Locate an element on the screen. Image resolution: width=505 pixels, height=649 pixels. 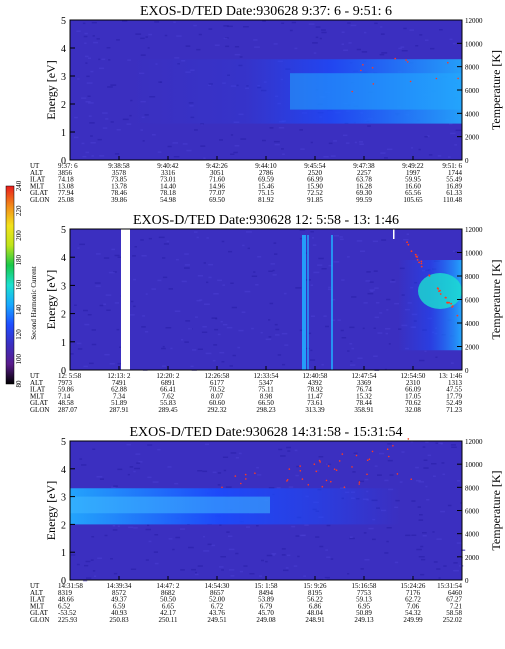
panel-1-ephemeris-cell: 16.28 is located at coordinates (364, 186).